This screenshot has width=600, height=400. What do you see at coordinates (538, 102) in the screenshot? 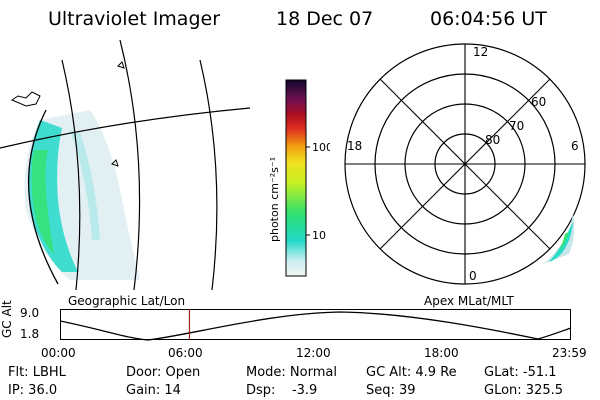
I see `mlat-label-60: 60` at bounding box center [538, 102].